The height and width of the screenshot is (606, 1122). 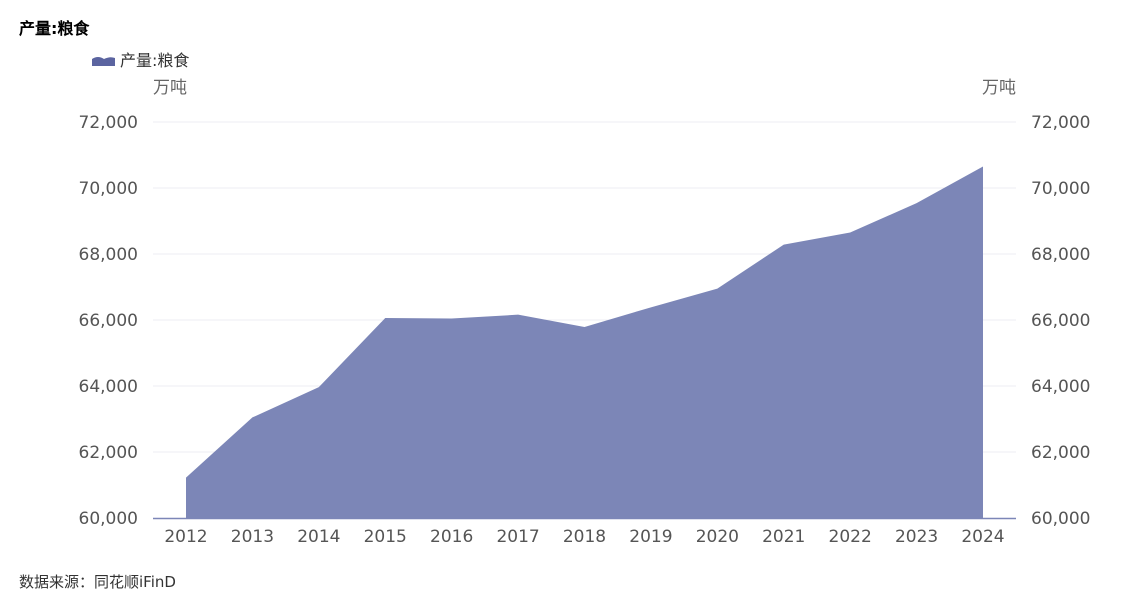 I want to click on x-tick-label: 2023, so click(x=916, y=537).